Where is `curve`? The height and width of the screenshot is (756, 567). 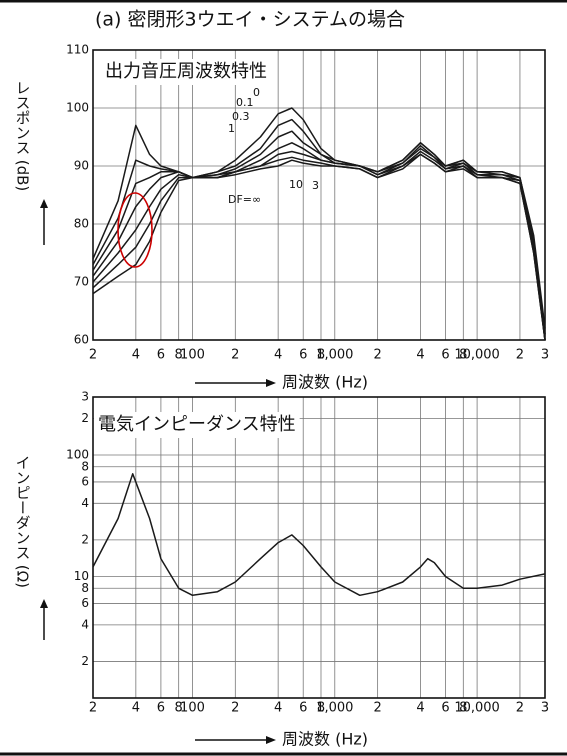
curve is located at coordinates (319, 535).